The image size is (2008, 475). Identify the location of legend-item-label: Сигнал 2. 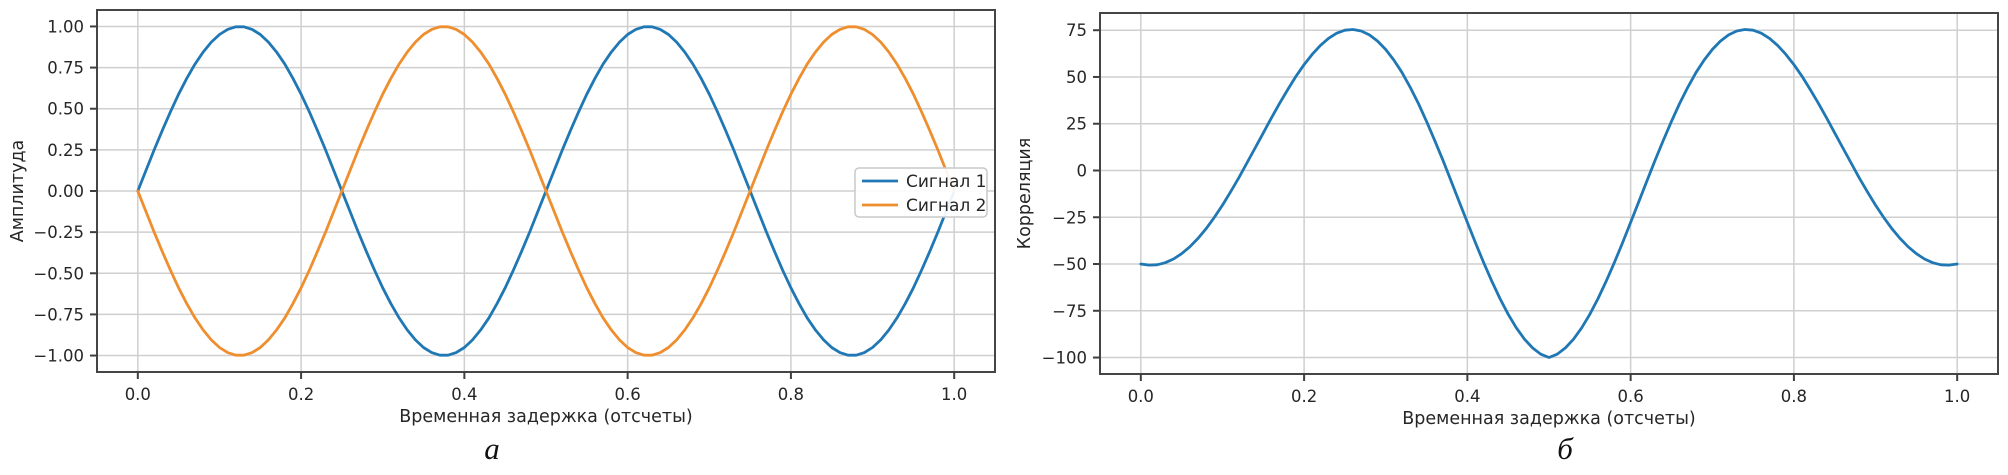
(946, 206).